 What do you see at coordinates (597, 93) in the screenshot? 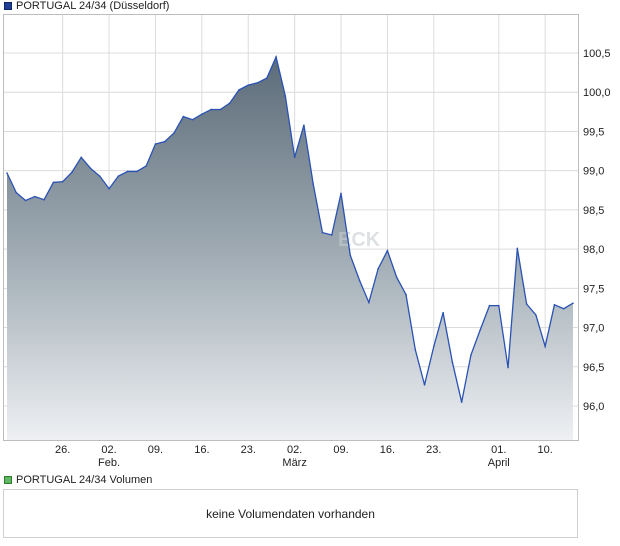
I see `y-tick-label: 100,0` at bounding box center [597, 93].